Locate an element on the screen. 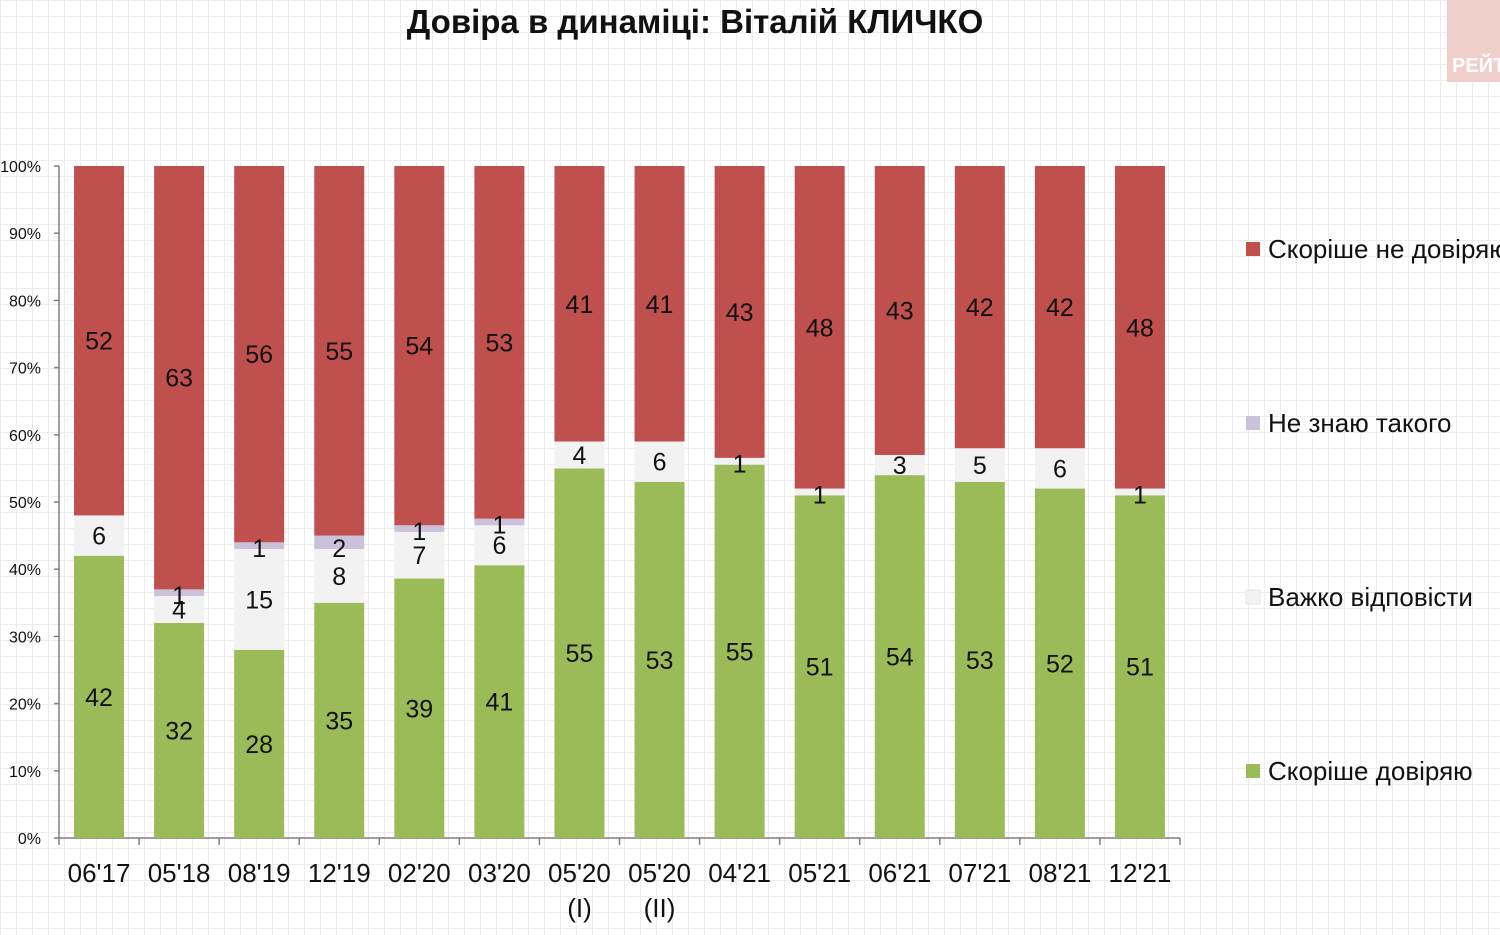 The width and height of the screenshot is (1500, 935). y-tick-label: 90% is located at coordinates (25, 234).